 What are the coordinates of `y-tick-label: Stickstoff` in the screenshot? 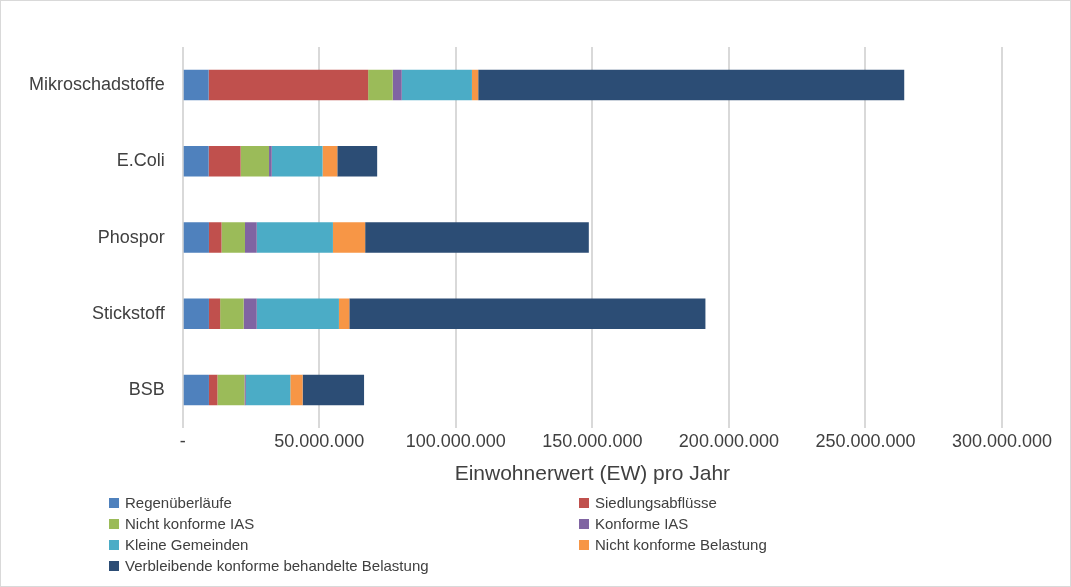 It's located at (129, 312).